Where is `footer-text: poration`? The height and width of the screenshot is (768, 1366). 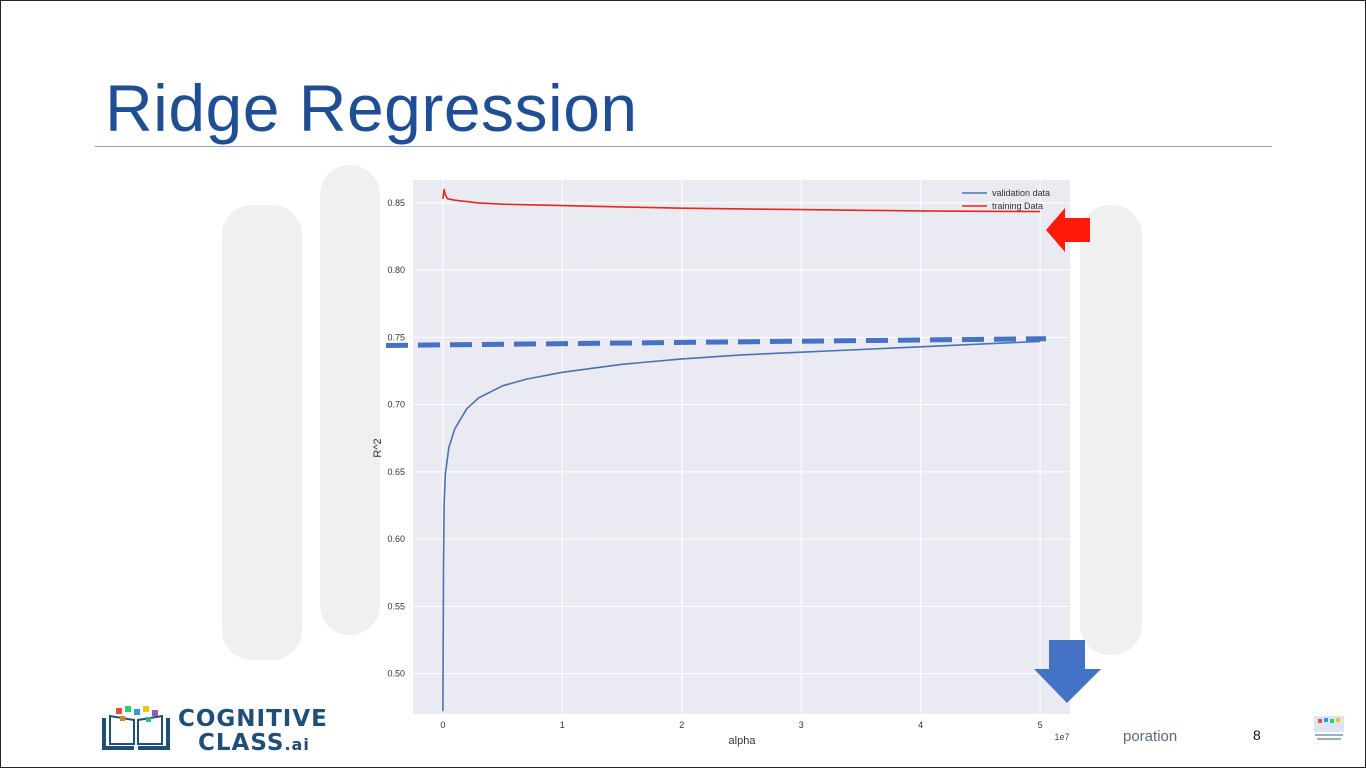
footer-text: poration is located at coordinates (1150, 736).